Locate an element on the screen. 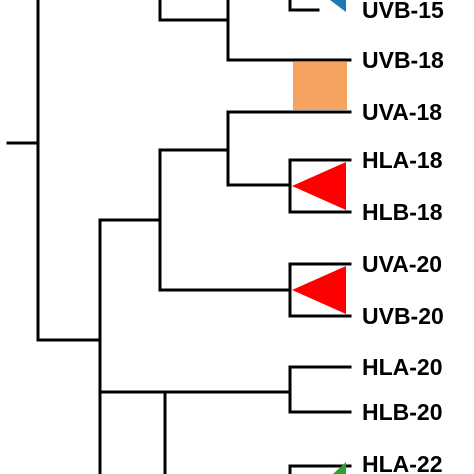  leaf-label-hla20: HLA-20 is located at coordinates (402, 367).